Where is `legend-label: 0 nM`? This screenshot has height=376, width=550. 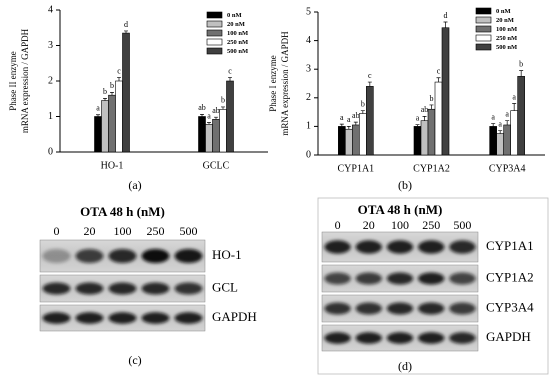 legend-label: 0 nM is located at coordinates (234, 15).